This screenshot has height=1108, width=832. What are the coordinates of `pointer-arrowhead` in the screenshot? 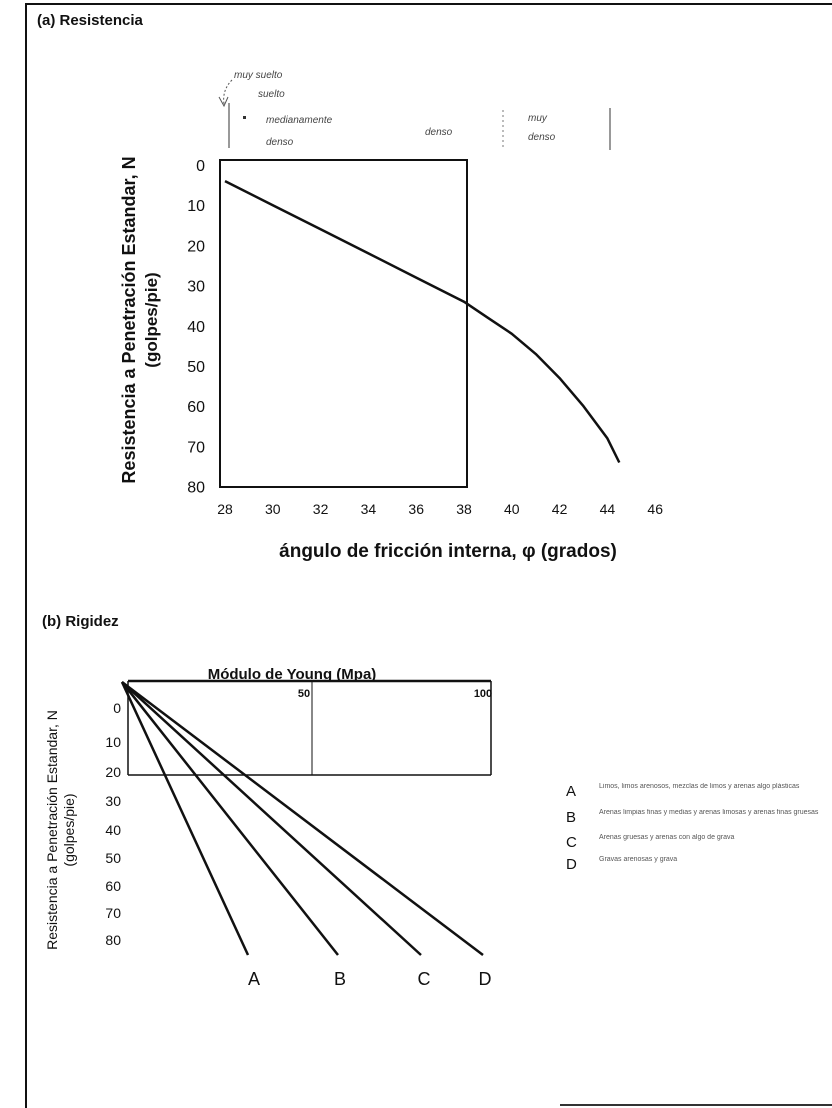 It's located at (223, 102).